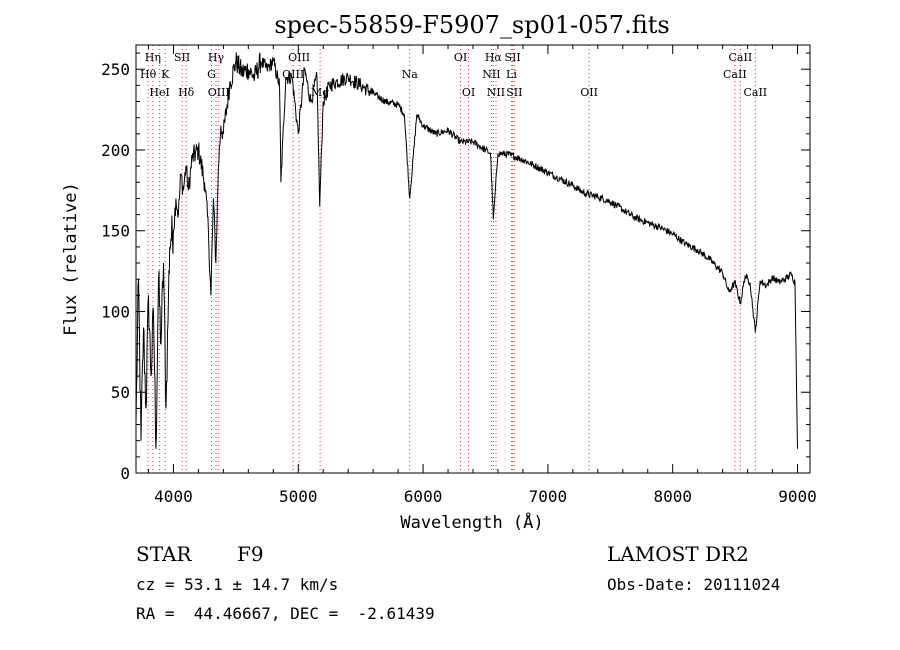 This screenshot has height=650, width=900. What do you see at coordinates (410, 74) in the screenshot?
I see `line-marker-label: Na` at bounding box center [410, 74].